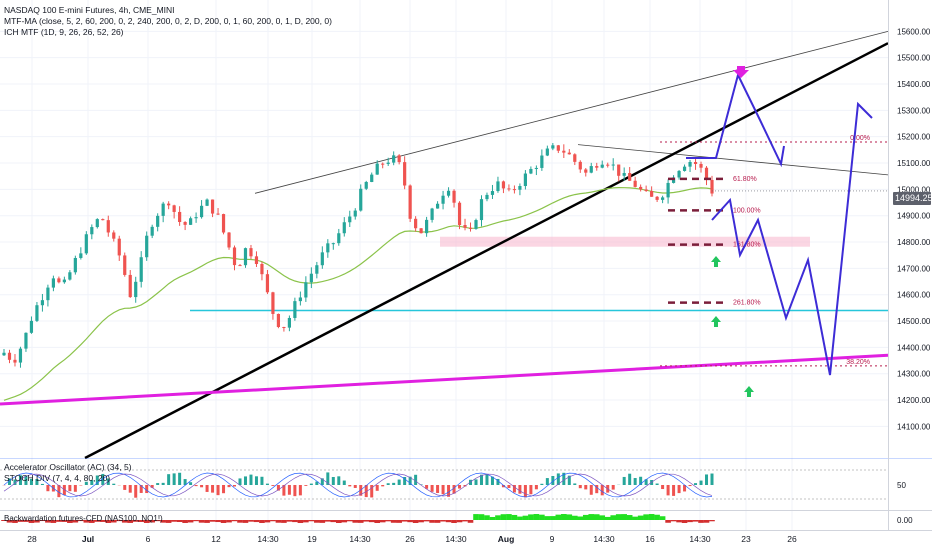  Describe the element at coordinates (89, 10) in the screenshot. I see `legend-symbol: NASDAQ 100 E-mini Futures, 4h, CME_MINI` at that location.